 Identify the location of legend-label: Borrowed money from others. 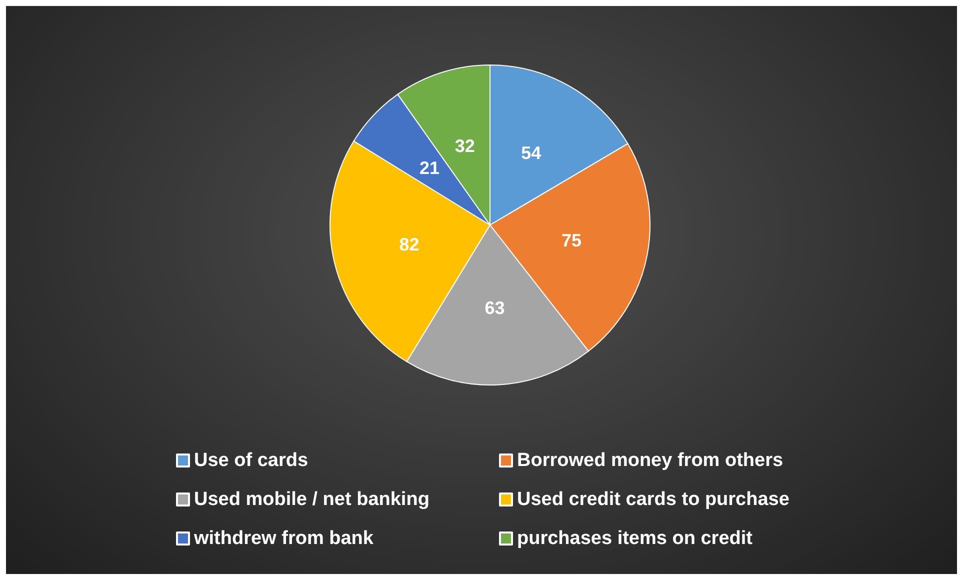
(650, 460).